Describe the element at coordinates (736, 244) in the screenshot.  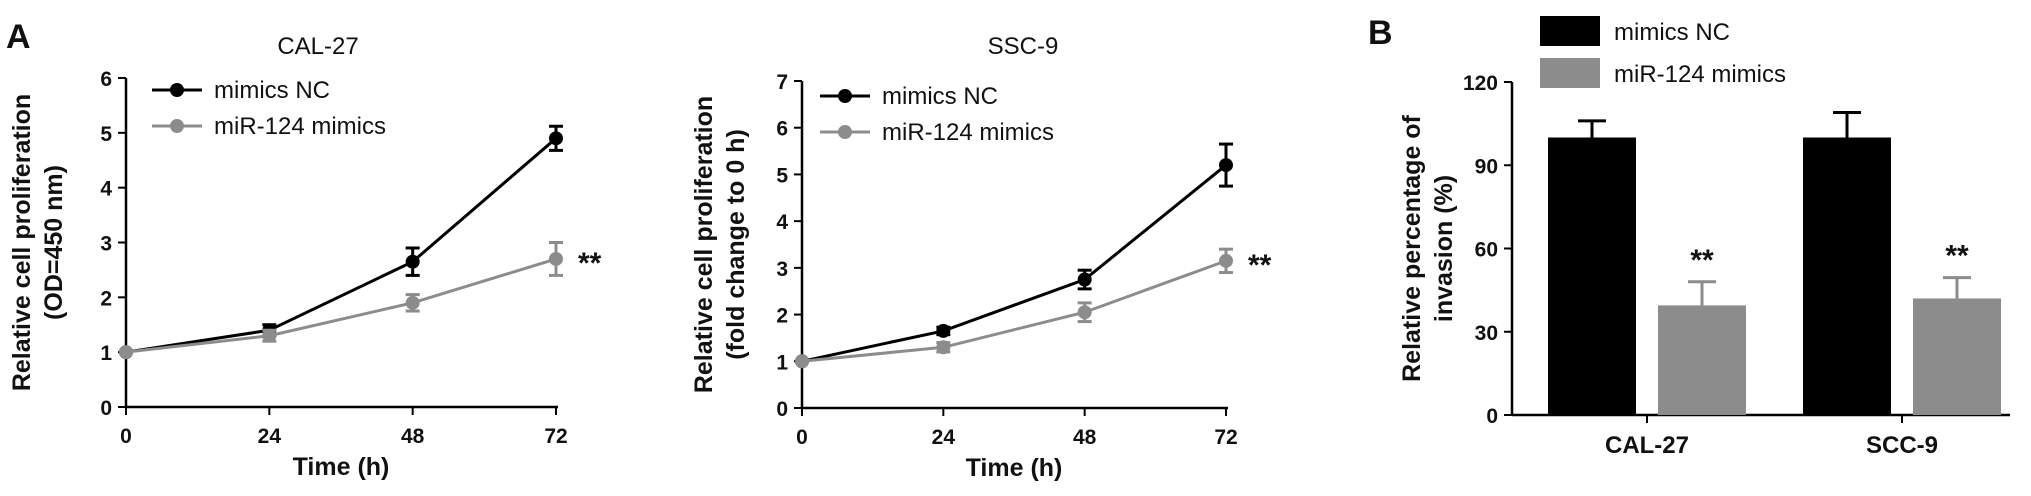
I see `y-axis-label-line2: (fold change to 0 h)` at that location.